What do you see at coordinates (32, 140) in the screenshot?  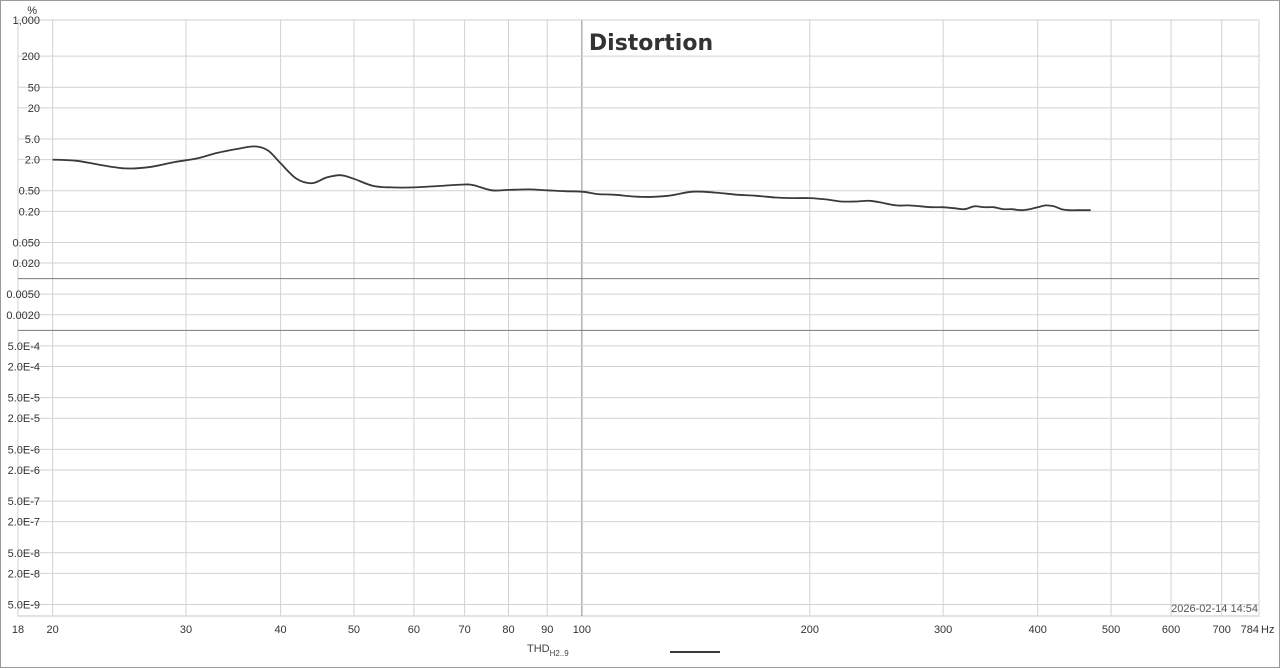 I see `y-tick-label: 5.0` at bounding box center [32, 140].